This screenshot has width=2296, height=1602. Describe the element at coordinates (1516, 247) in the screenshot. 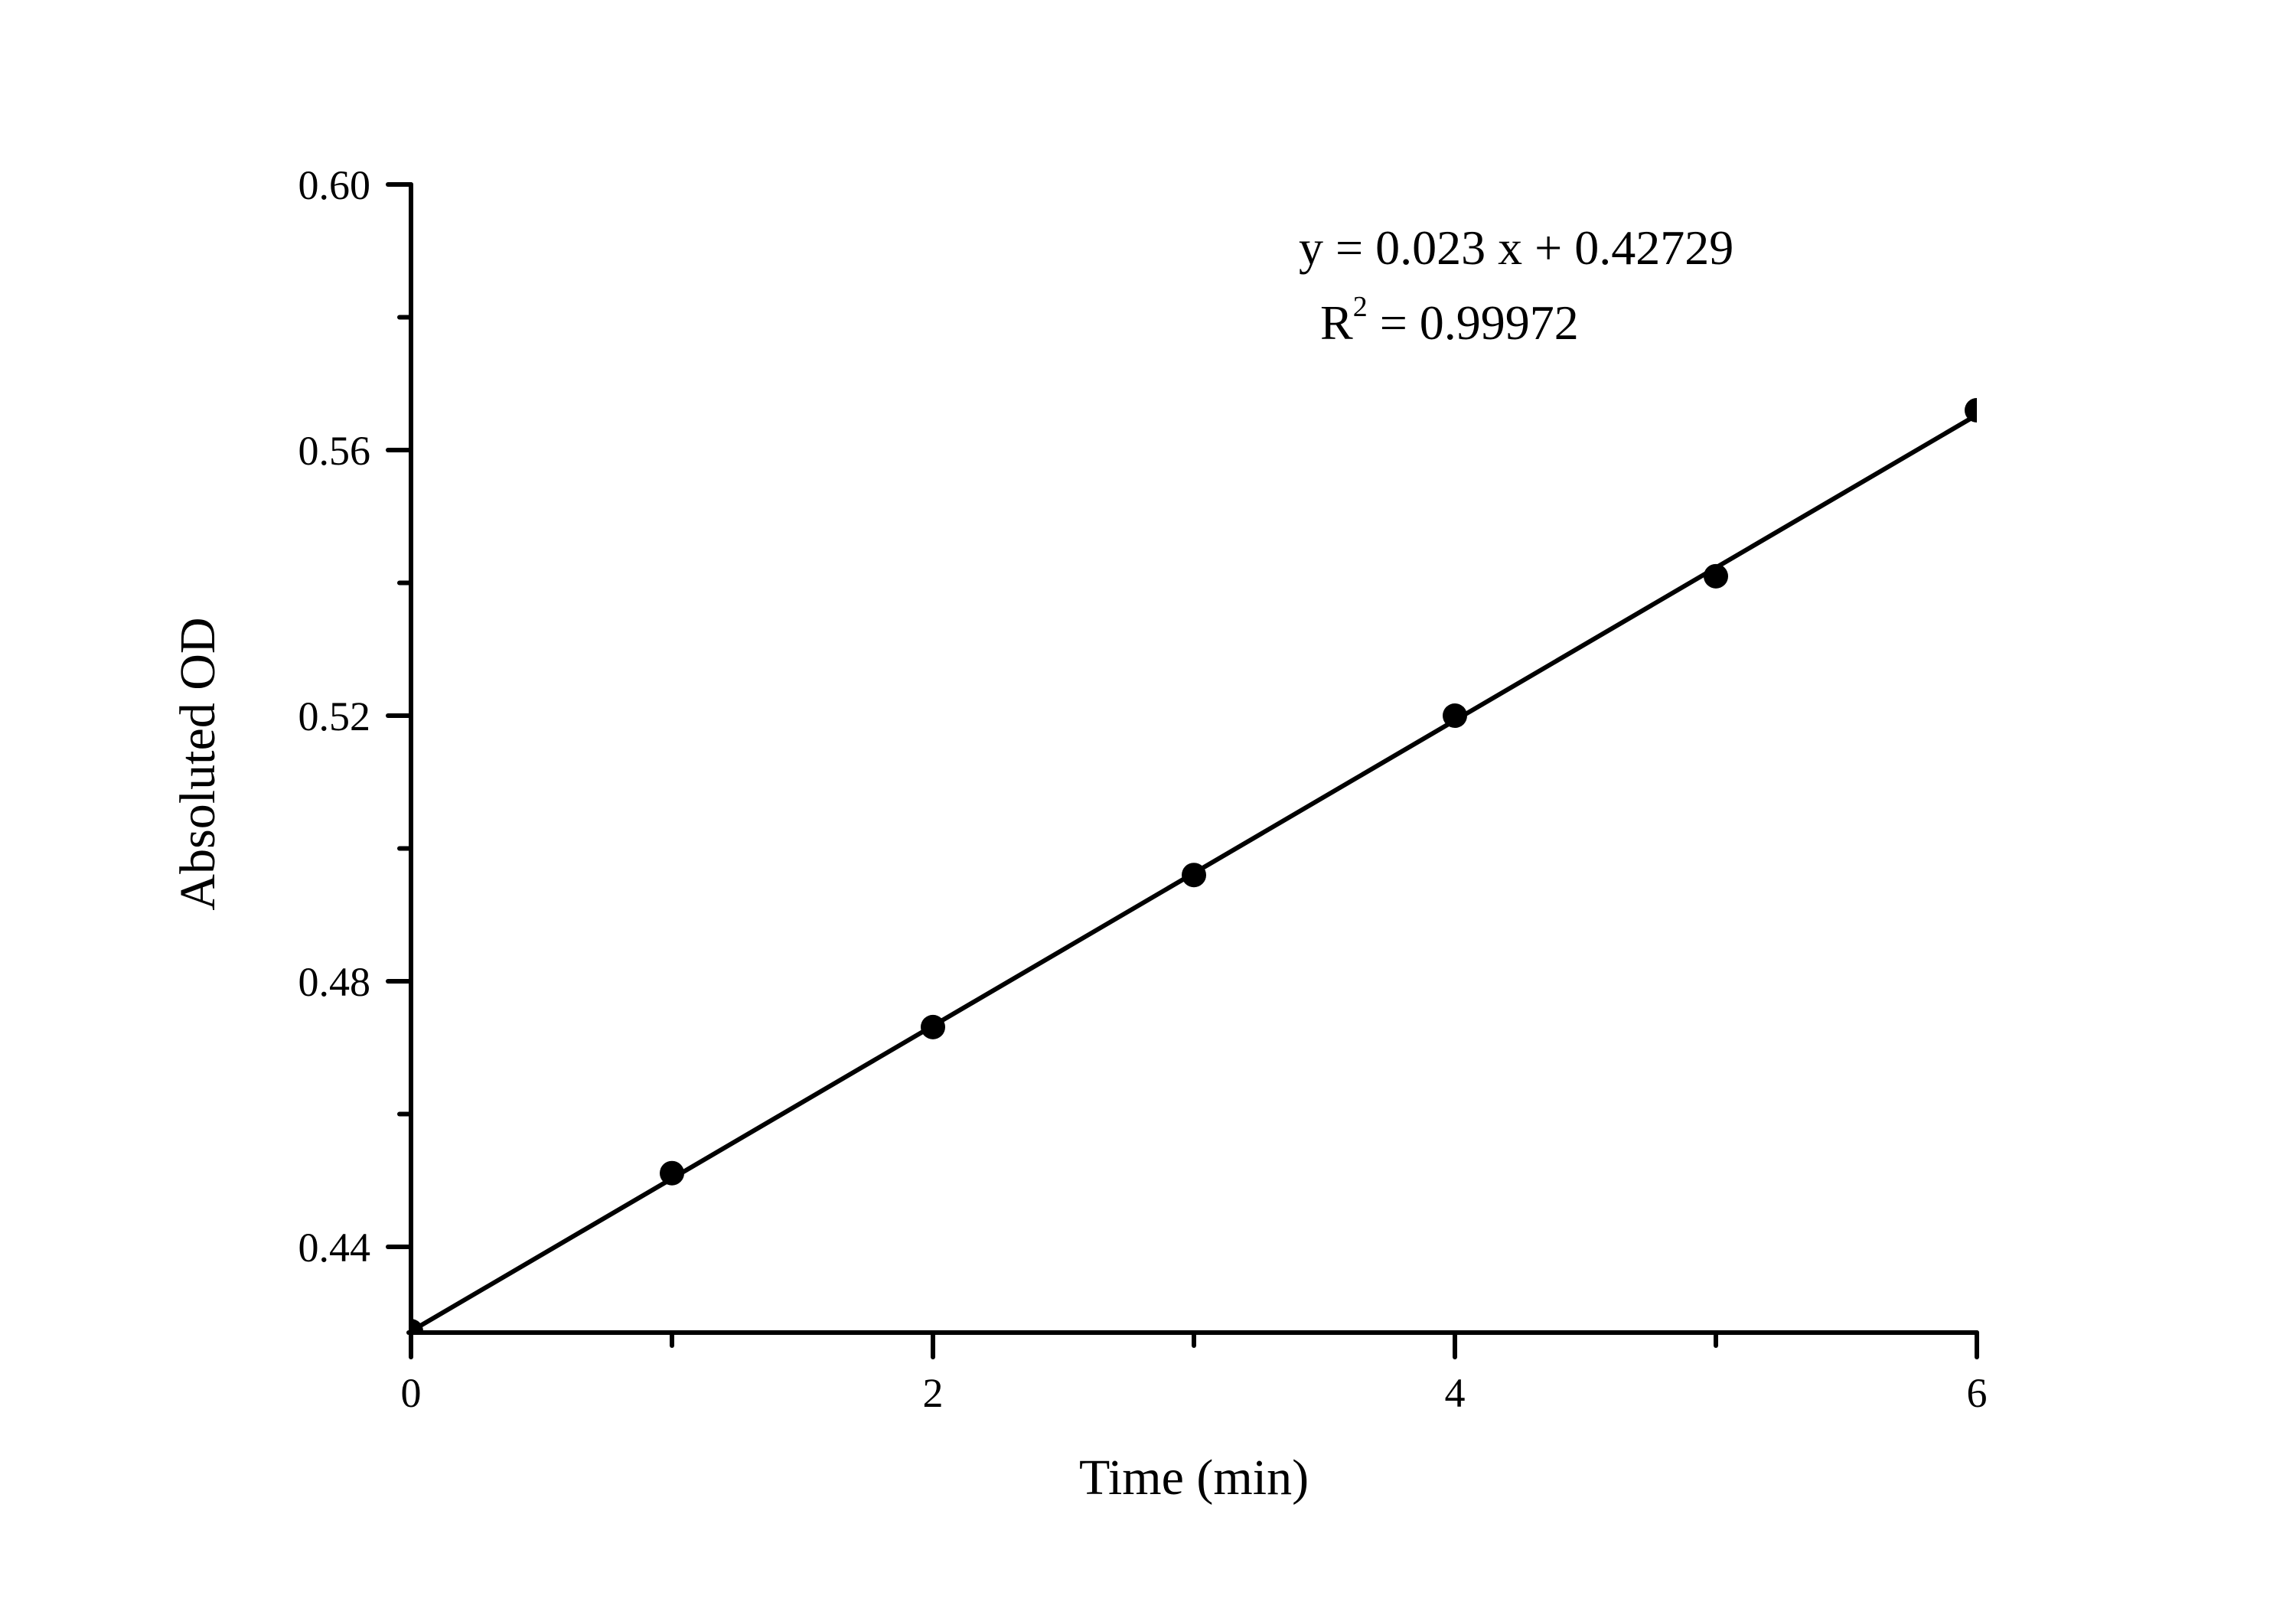

I see `fit-equation: y = 0.023 x + 0.42729` at that location.